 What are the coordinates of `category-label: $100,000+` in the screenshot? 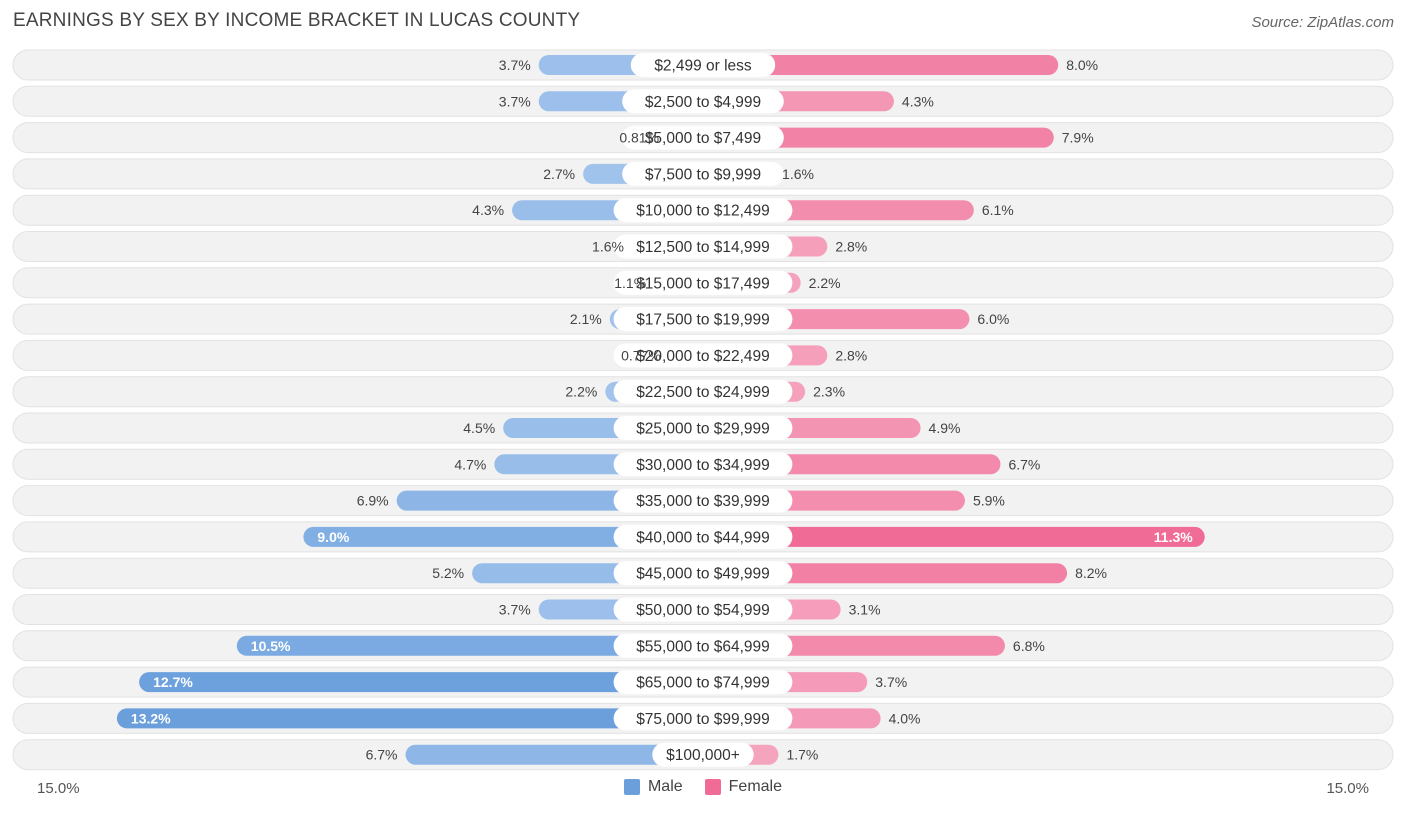 It's located at (703, 755).